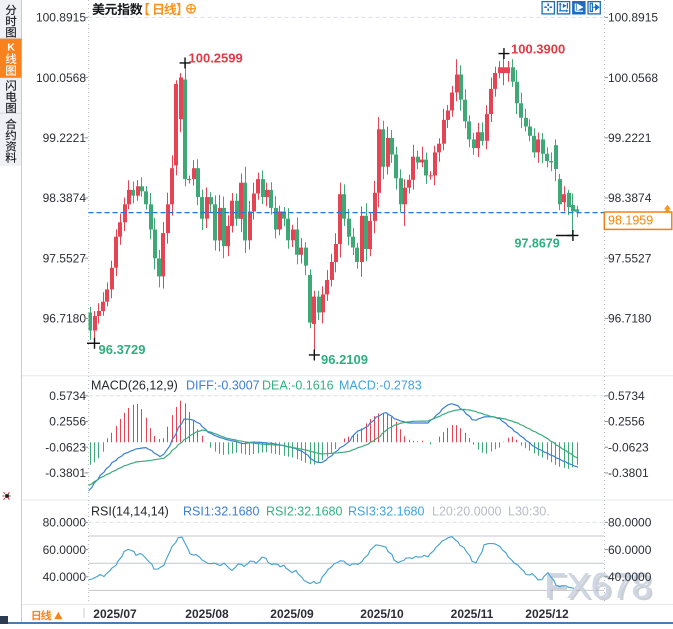  Describe the element at coordinates (207, 614) in the screenshot. I see `svg-text: 2025/08` at that location.